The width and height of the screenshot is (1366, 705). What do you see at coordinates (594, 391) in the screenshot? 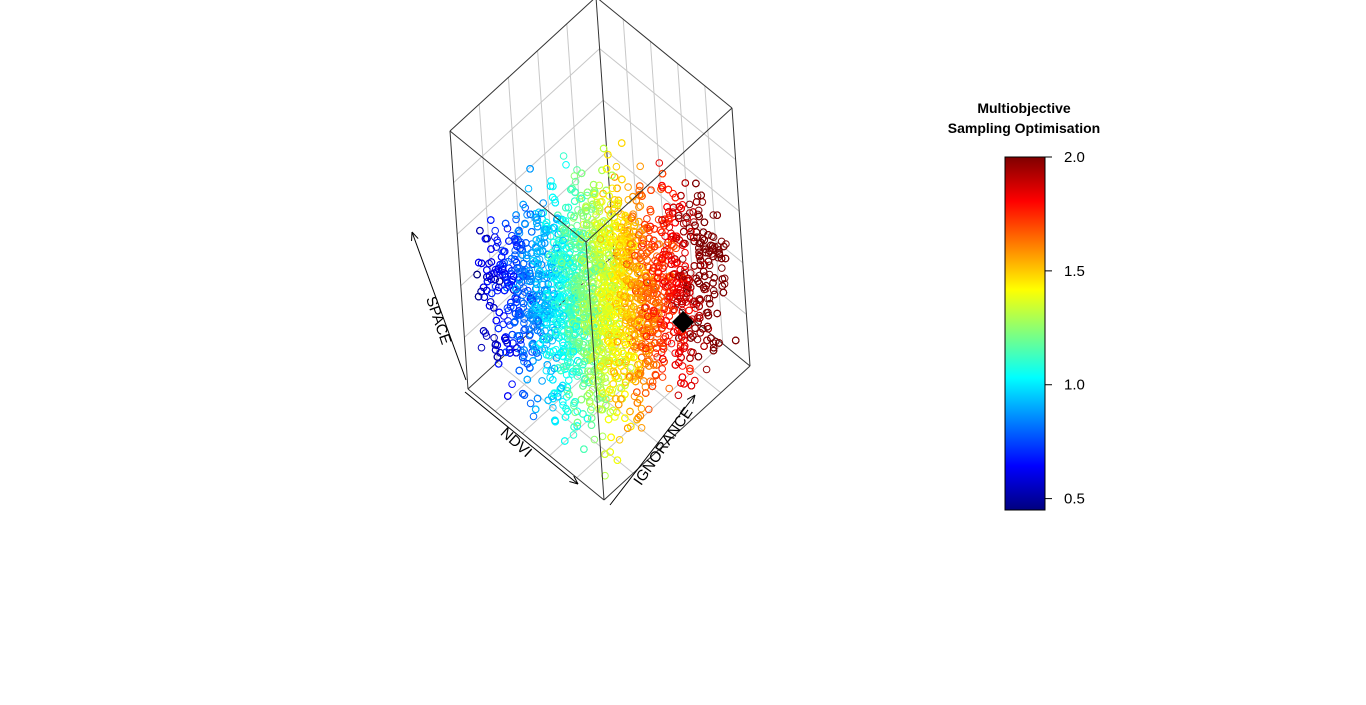
I see `grid-line` at bounding box center [594, 391].